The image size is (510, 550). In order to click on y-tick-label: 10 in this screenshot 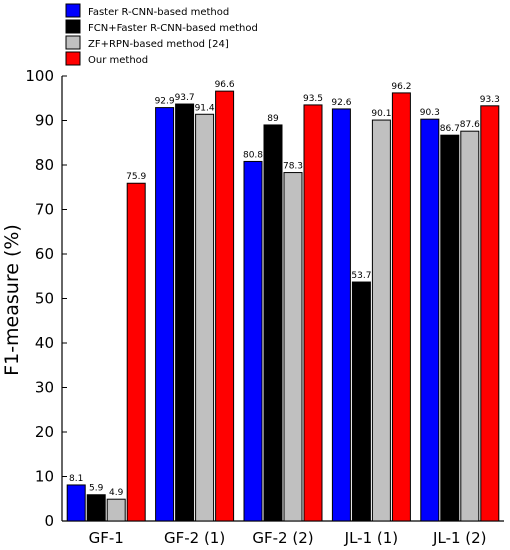, I will do `click(44, 477)`.